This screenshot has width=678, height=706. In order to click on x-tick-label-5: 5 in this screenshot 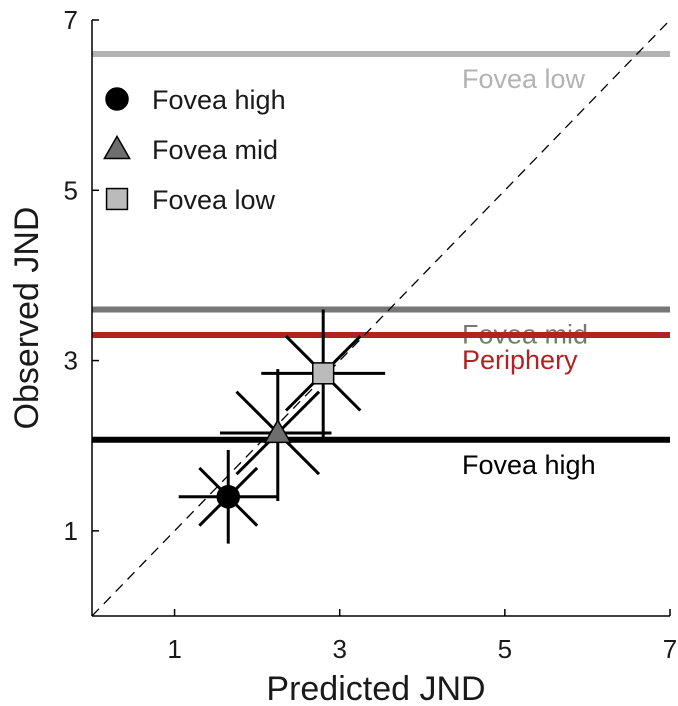, I will do `click(505, 649)`.